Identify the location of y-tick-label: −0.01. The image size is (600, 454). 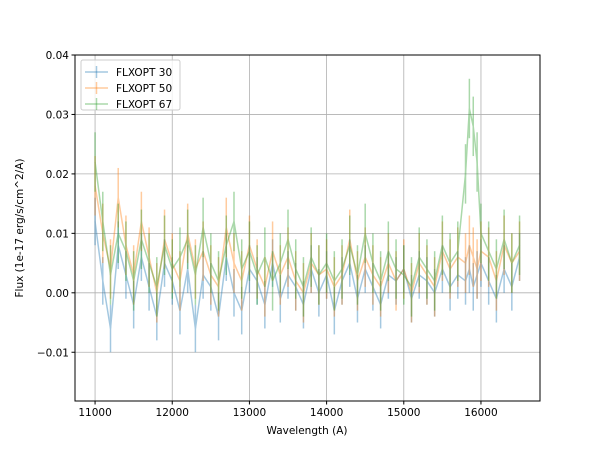
(53, 353).